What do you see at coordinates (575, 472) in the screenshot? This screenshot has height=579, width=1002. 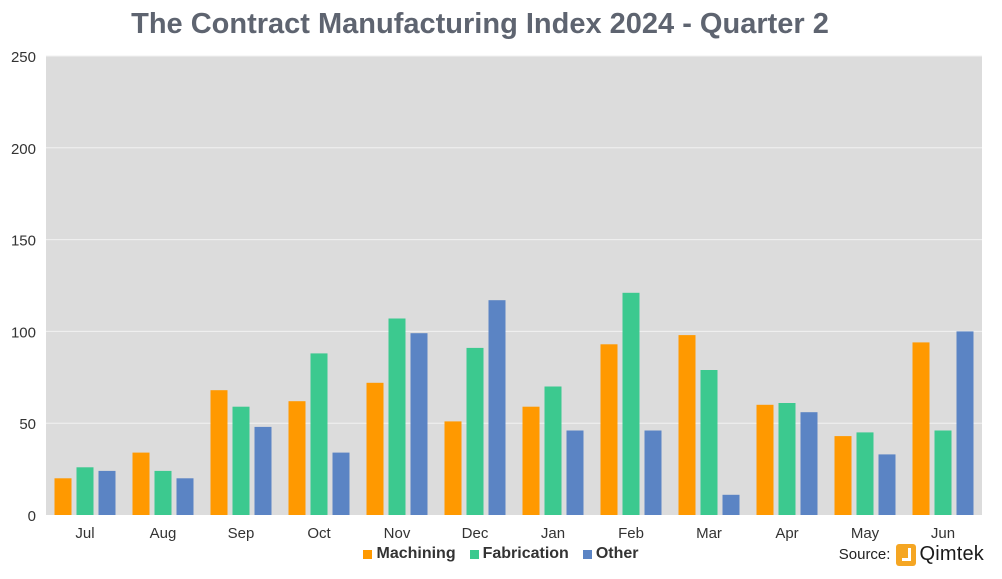 I see `bar-other-jan` at bounding box center [575, 472].